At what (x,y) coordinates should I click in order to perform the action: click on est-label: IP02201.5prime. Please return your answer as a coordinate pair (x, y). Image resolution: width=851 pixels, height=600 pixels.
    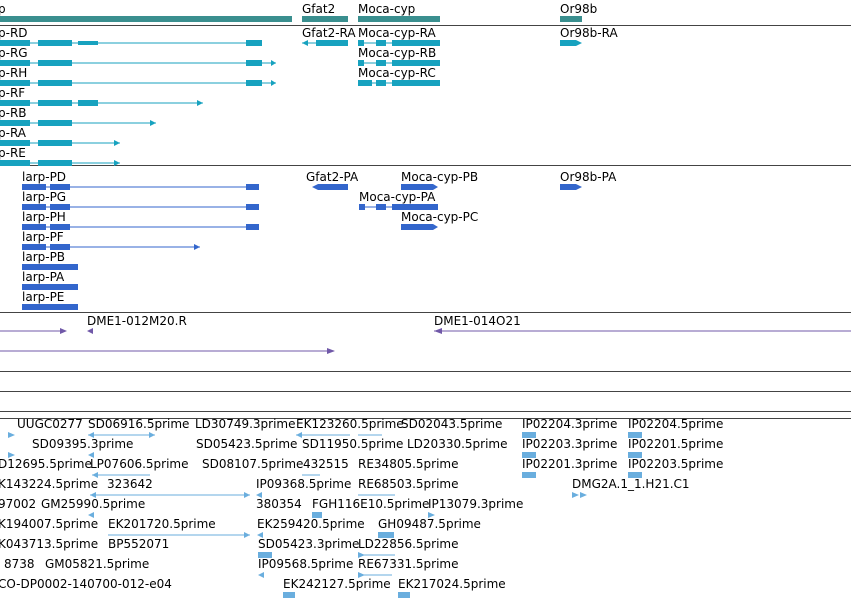
    Looking at the image, I should click on (675, 444).